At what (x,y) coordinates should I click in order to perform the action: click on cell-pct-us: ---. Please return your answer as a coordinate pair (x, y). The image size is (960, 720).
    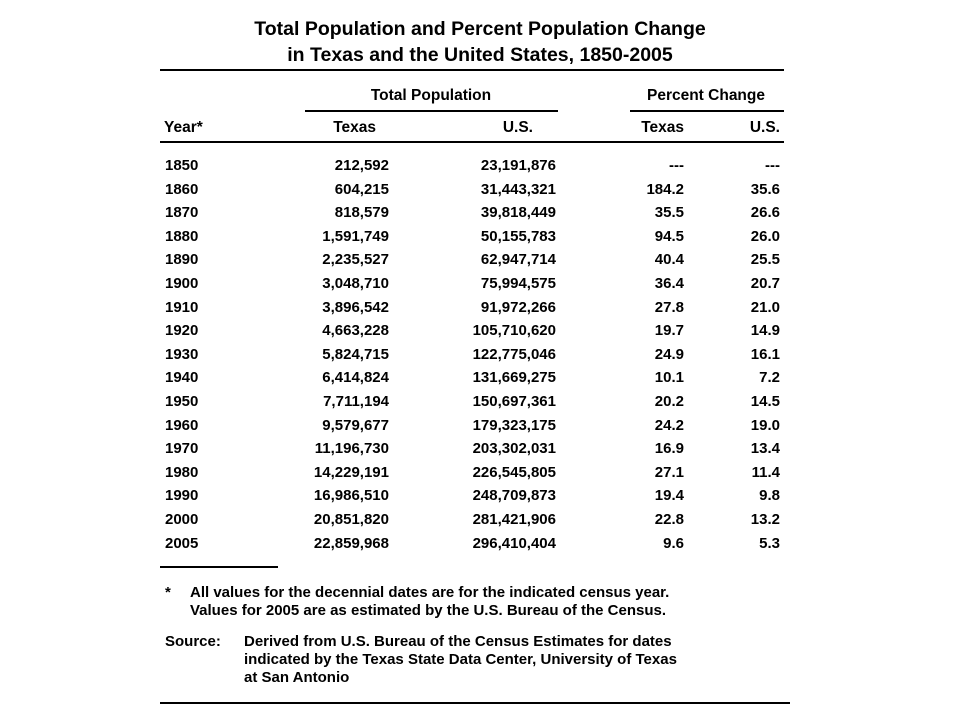
    Looking at the image, I should click on (772, 165).